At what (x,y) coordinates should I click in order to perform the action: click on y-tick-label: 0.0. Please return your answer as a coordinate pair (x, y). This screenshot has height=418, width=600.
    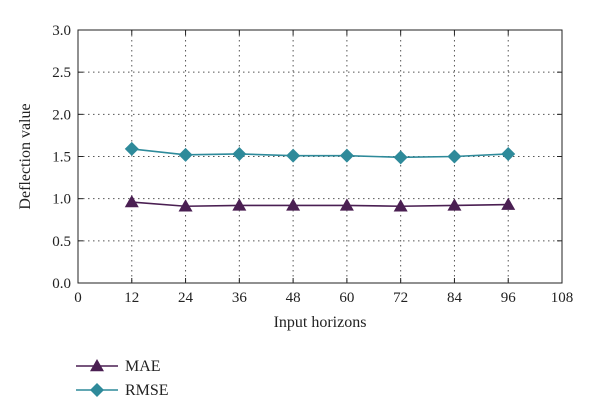
    Looking at the image, I should click on (61, 284).